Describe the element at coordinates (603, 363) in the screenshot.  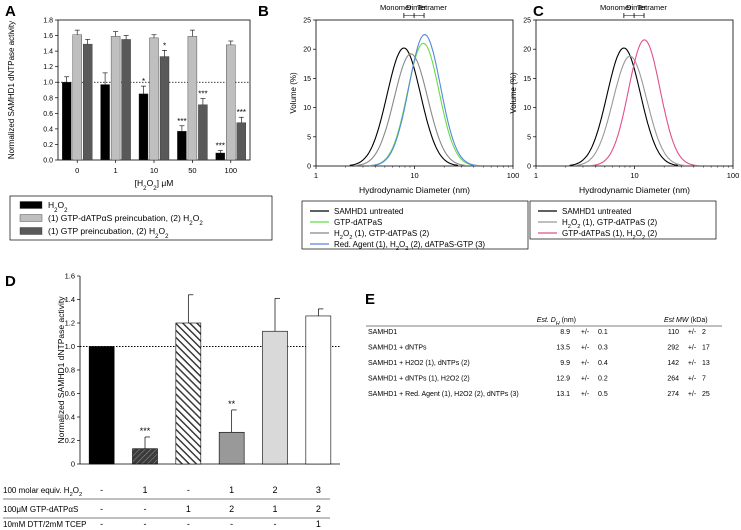
I see `row-dh-err: 0.4` at that location.